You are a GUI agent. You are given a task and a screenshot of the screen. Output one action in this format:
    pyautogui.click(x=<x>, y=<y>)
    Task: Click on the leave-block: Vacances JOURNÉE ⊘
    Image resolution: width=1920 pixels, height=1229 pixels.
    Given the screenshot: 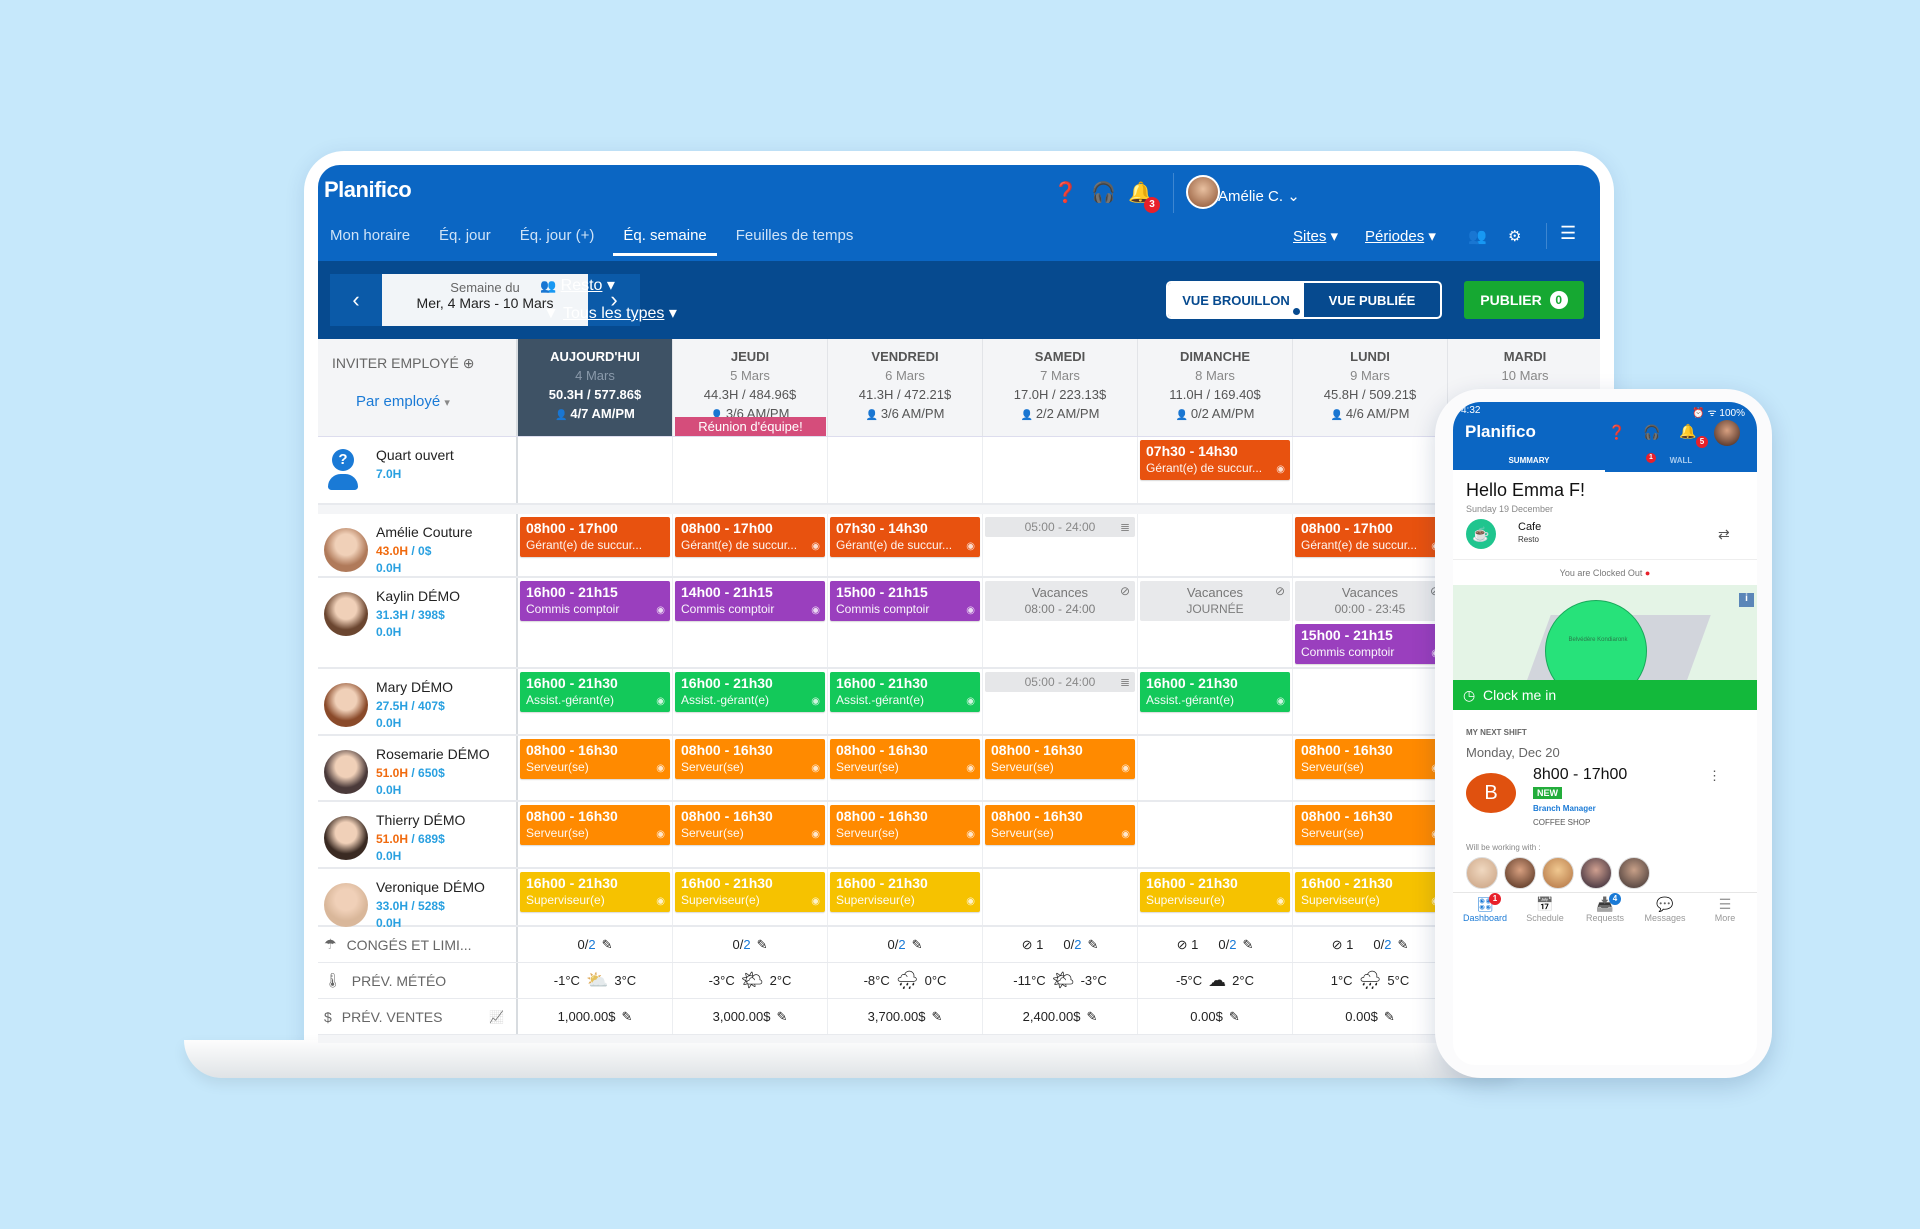 What is the action you would take?
    pyautogui.click(x=1215, y=601)
    